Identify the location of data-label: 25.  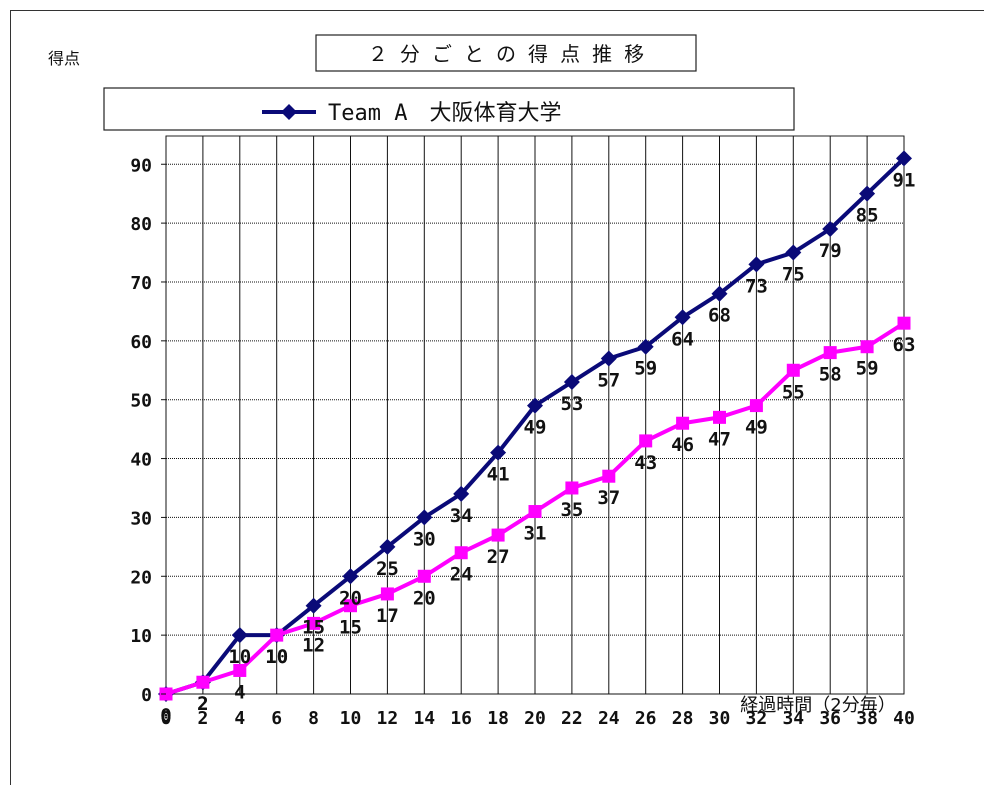
(387, 569).